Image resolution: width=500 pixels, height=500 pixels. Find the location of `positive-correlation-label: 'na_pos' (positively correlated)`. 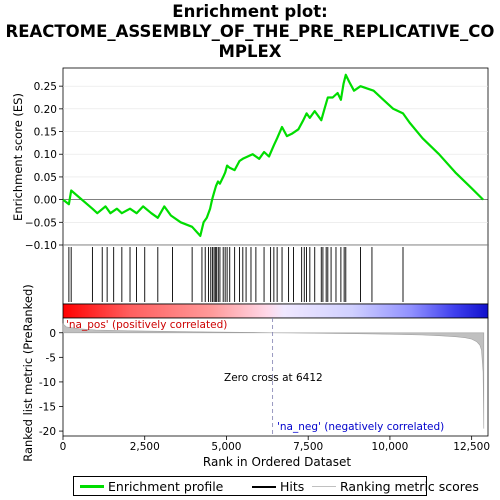

positive-correlation-label: 'na_pos' (positively correlated) is located at coordinates (146, 325).